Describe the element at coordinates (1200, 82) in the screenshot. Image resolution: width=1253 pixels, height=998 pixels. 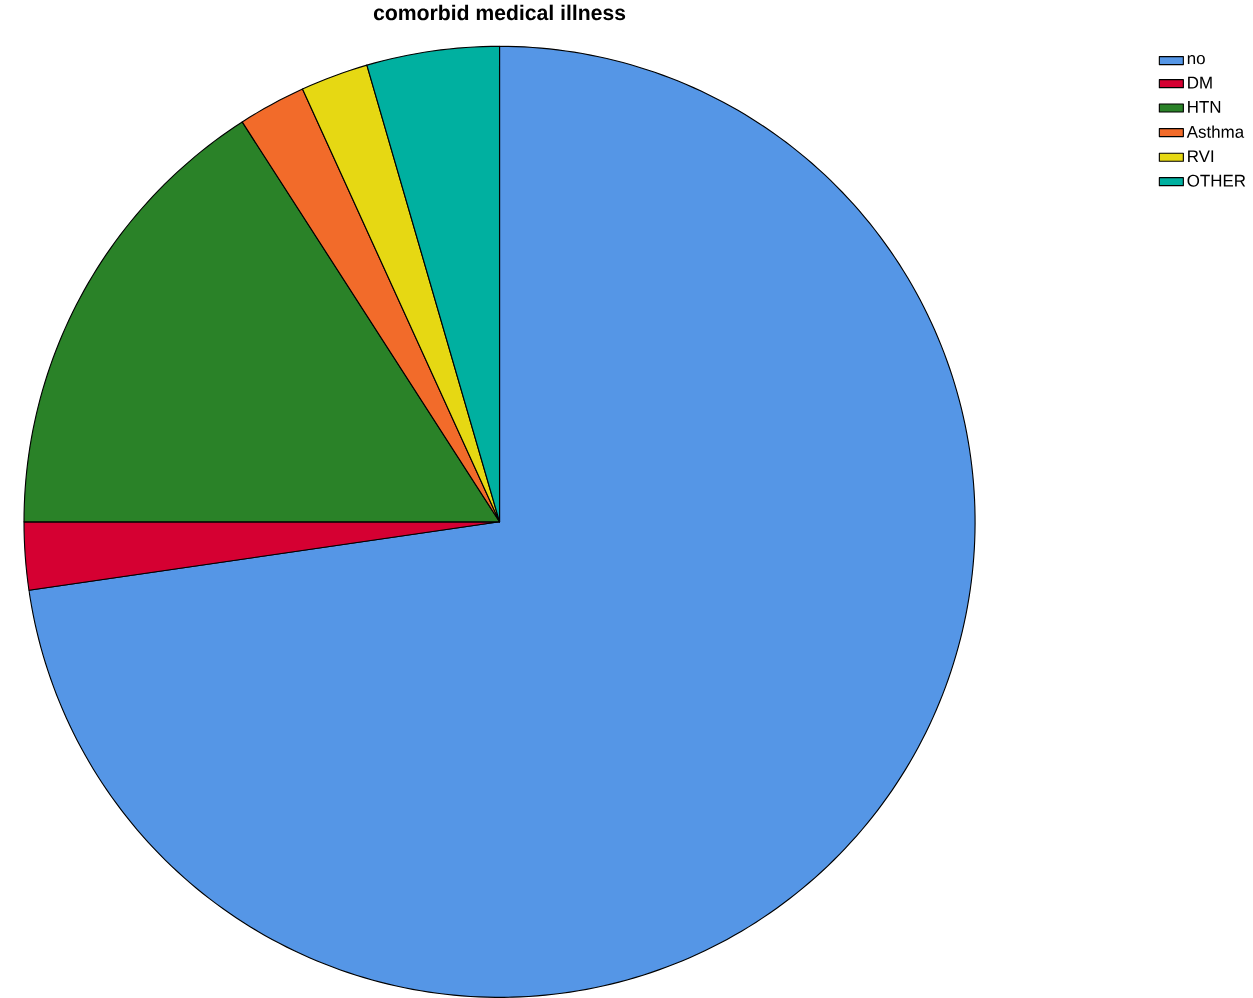
I see `legend-label: DM` at that location.